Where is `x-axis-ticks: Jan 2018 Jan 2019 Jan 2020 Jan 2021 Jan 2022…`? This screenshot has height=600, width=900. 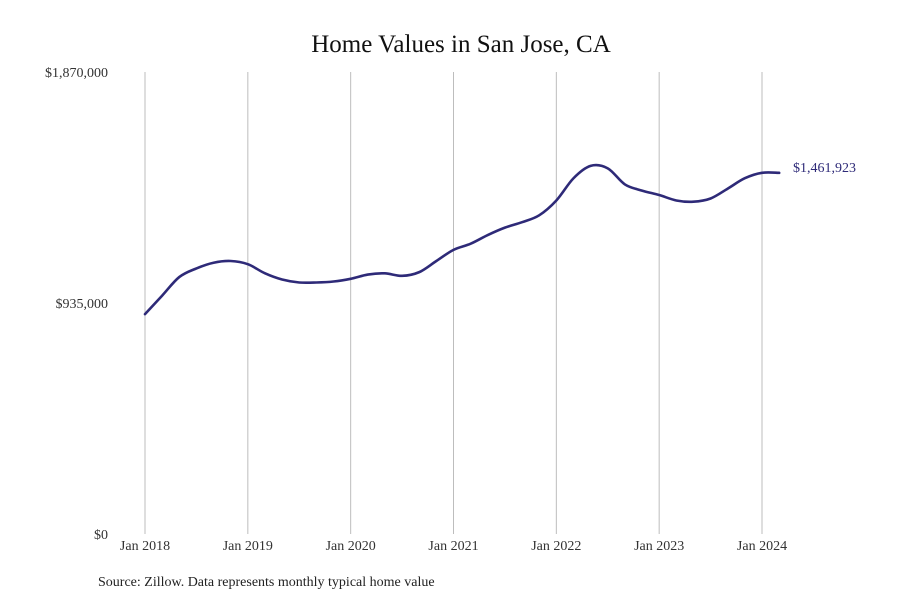 x-axis-ticks: Jan 2018 Jan 2019 Jan 2020 Jan 2021 Jan 2022… is located at coordinates (453, 546).